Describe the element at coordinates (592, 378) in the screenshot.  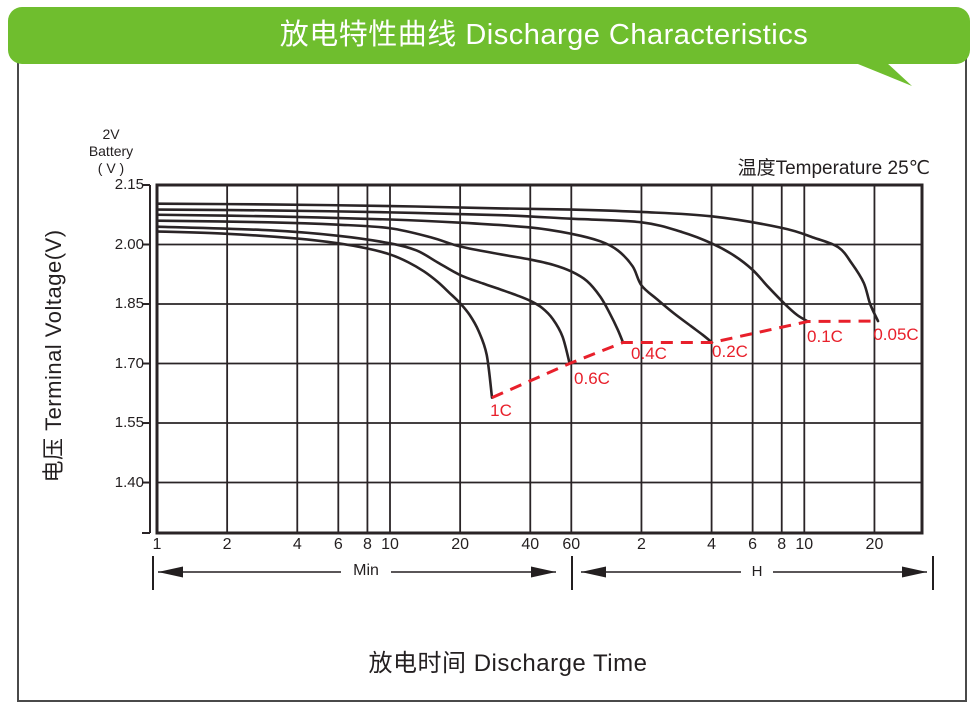
I see `curve-label-0.6C: 0.6C` at that location.